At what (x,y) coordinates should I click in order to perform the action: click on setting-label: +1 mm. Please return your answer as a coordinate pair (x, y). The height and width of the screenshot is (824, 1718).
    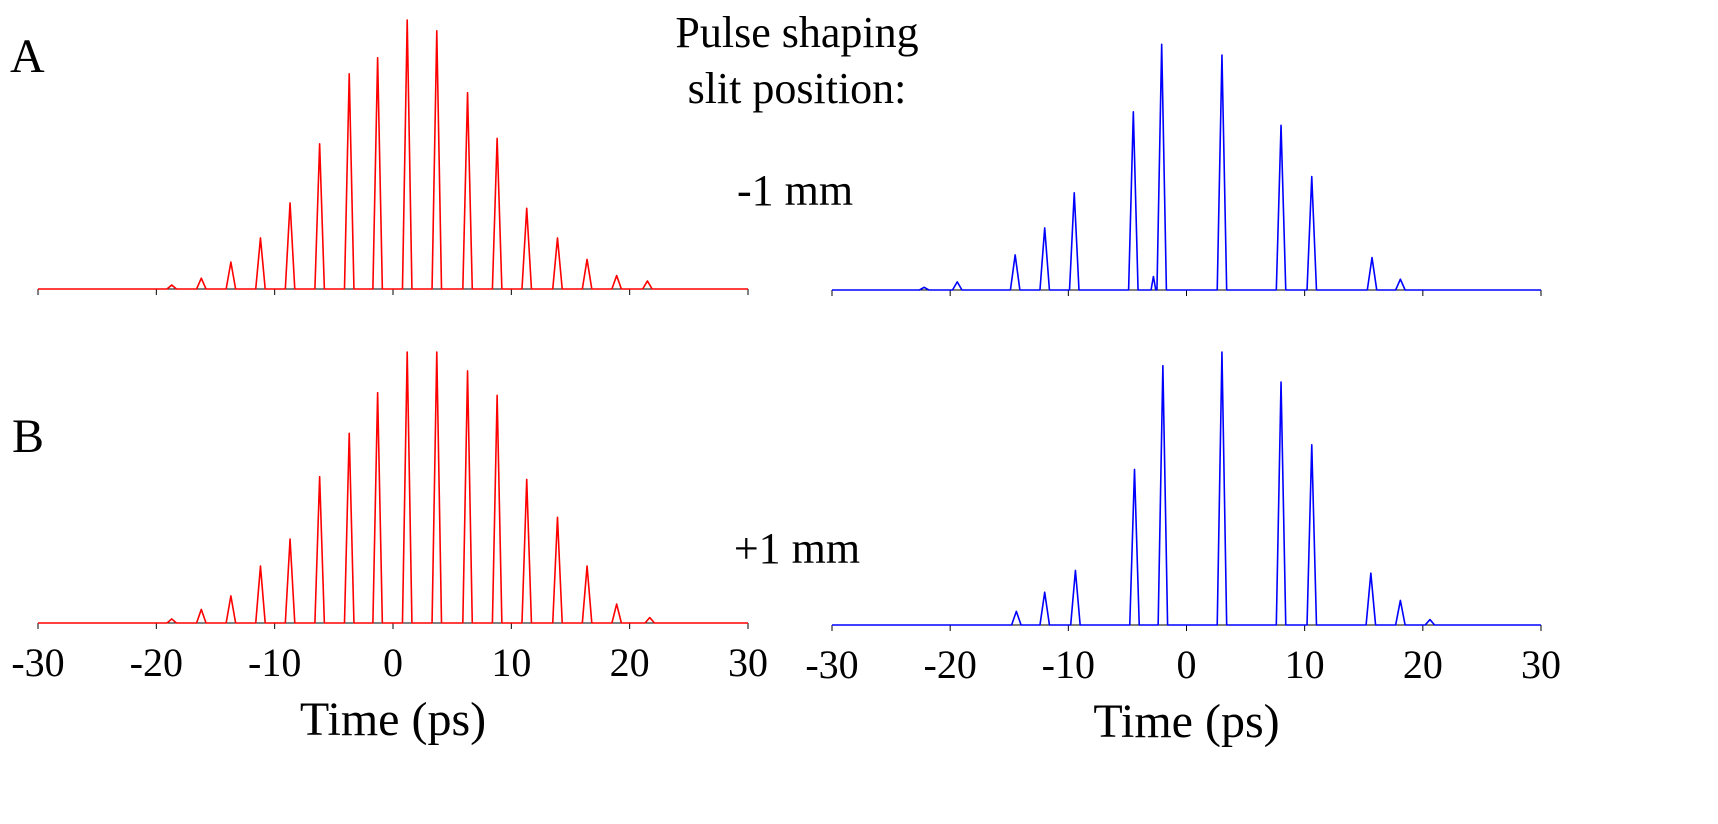
    Looking at the image, I should click on (797, 548).